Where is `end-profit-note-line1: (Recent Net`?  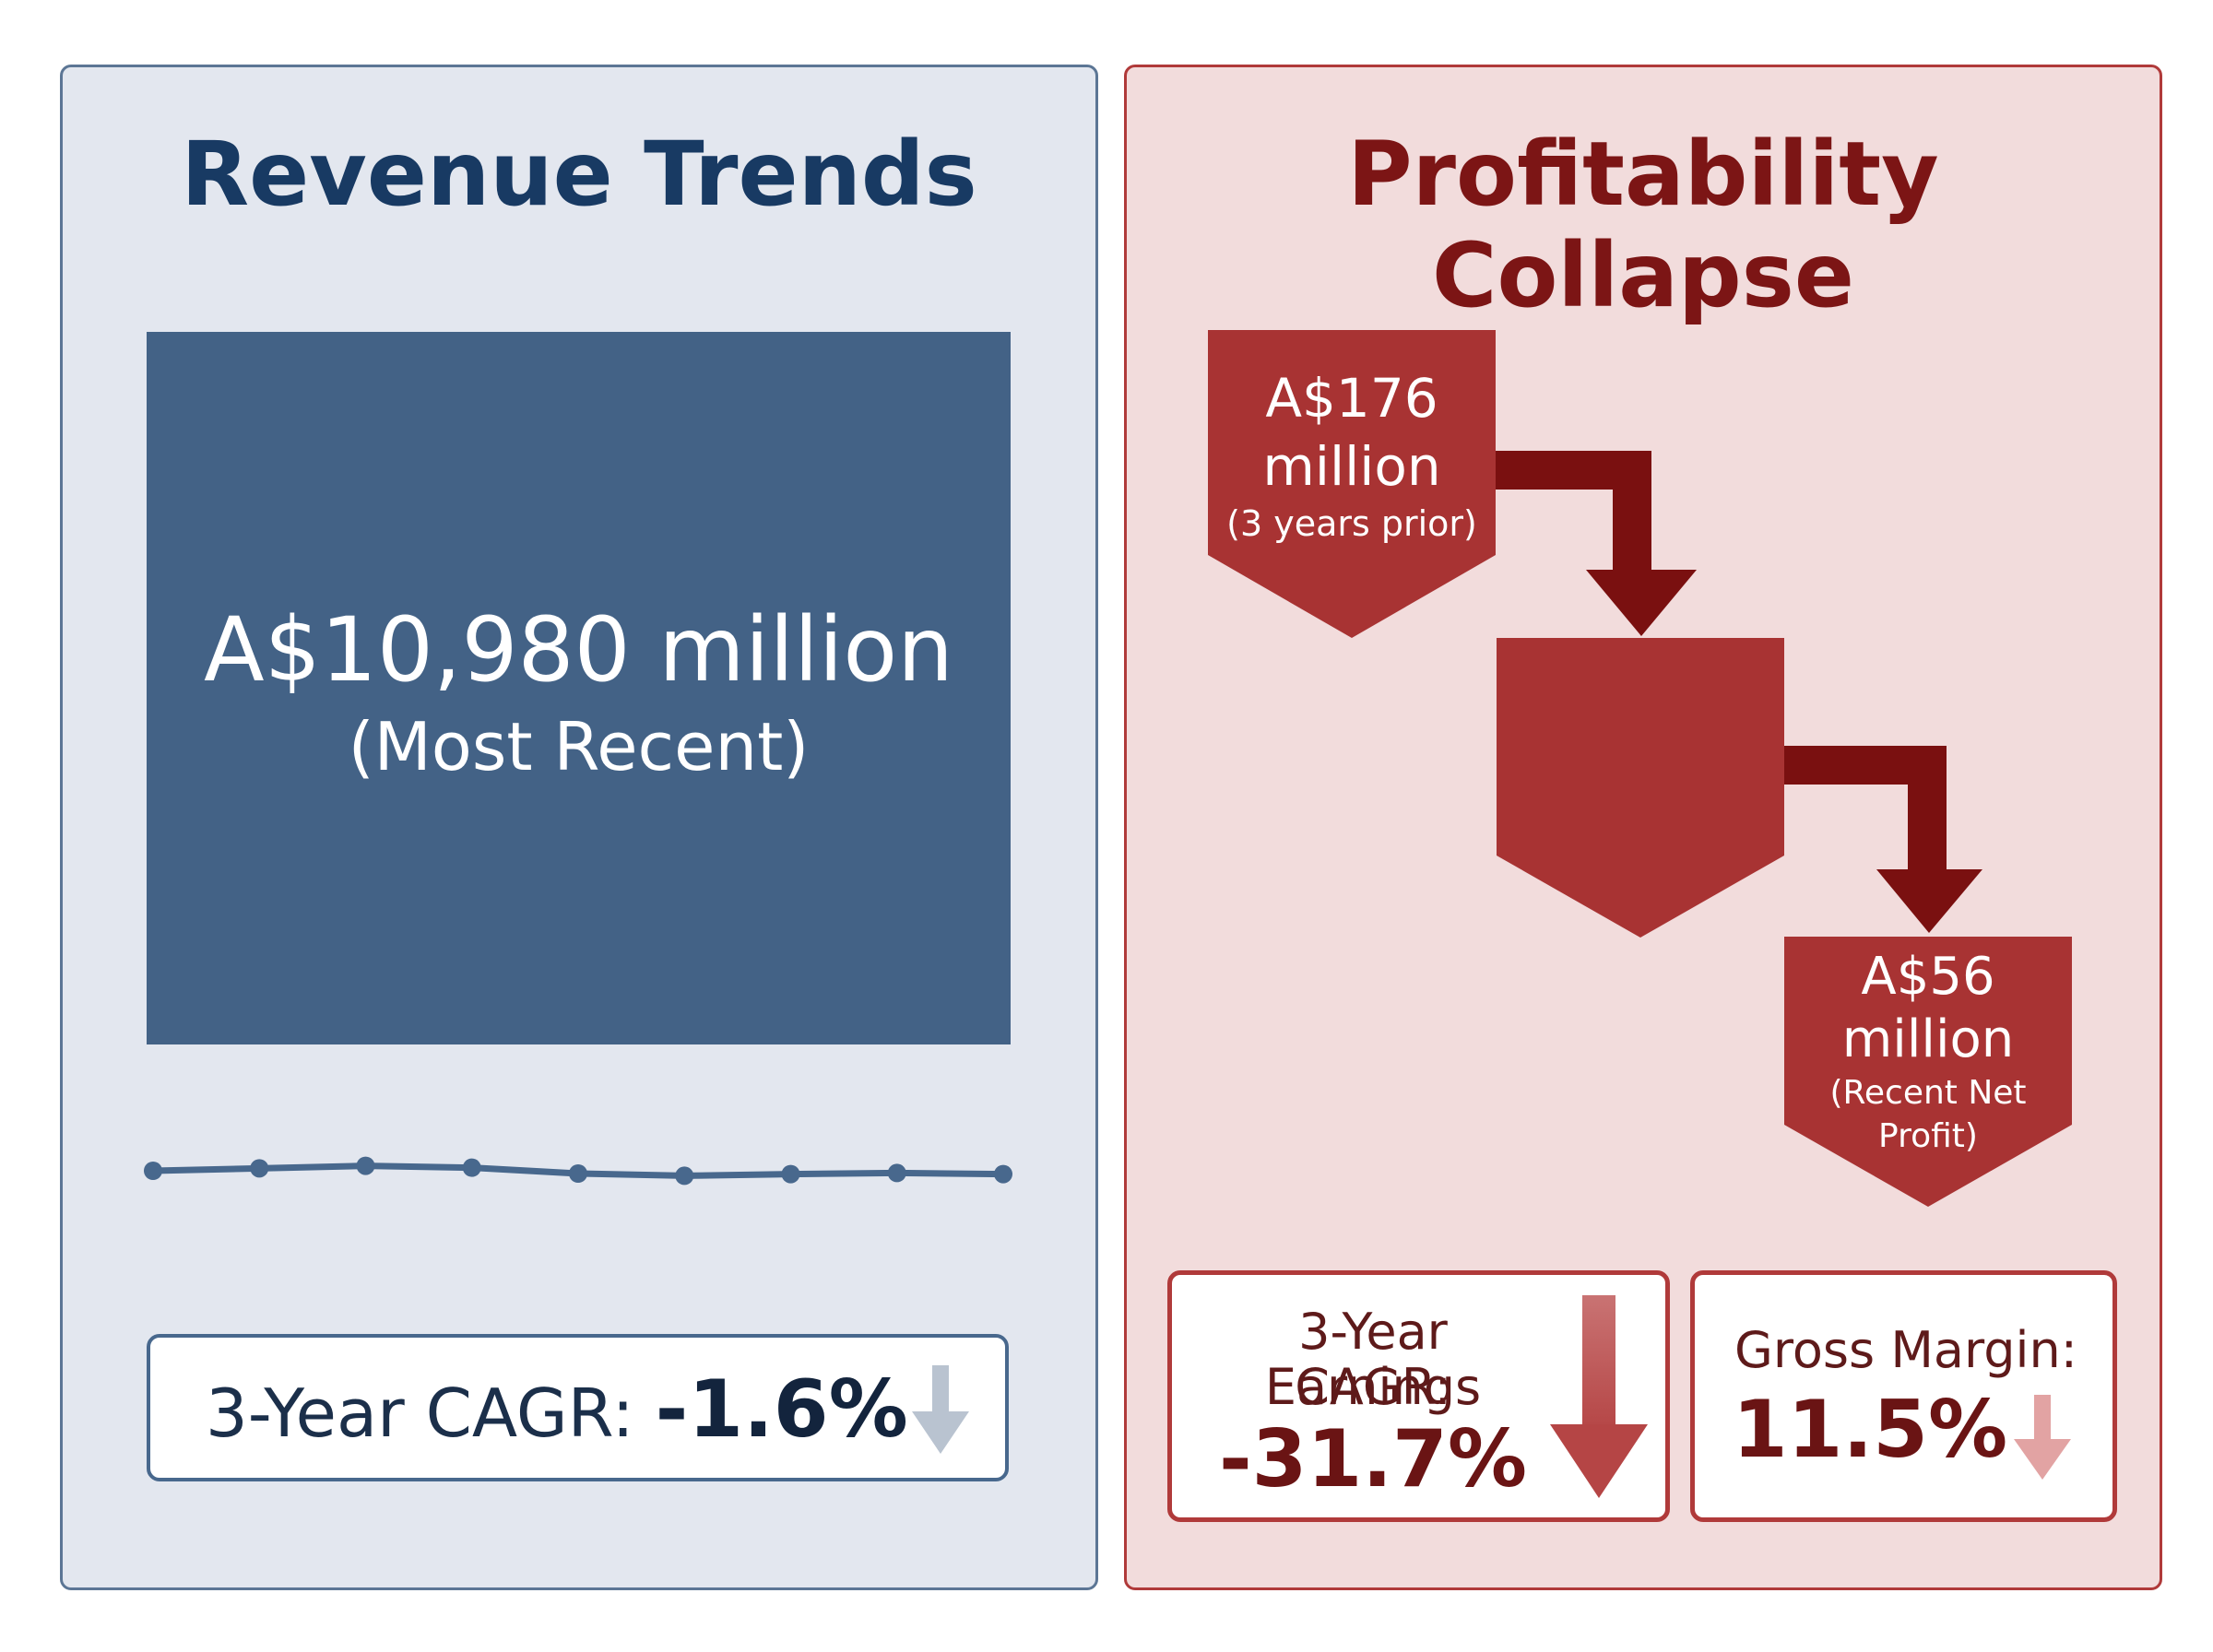 end-profit-note-line1: (Recent Net is located at coordinates (1928, 1093).